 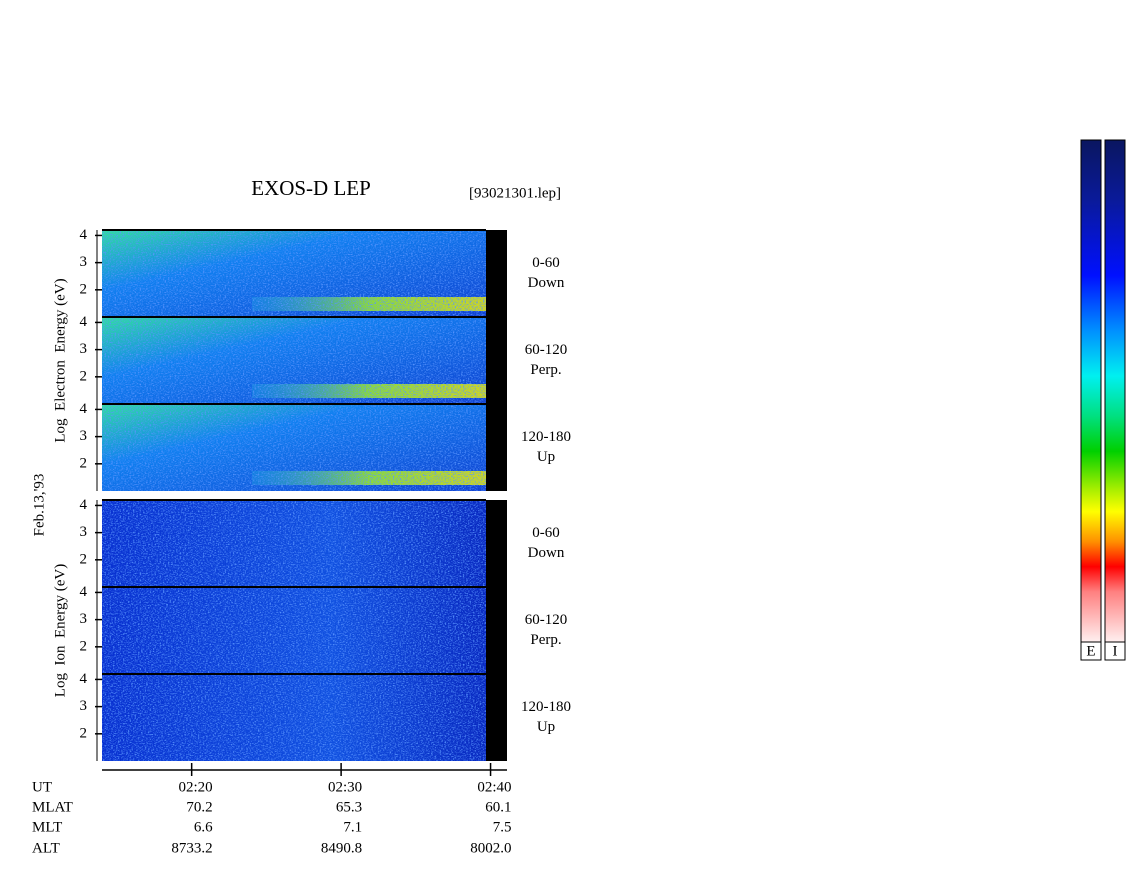 What do you see at coordinates (195, 787) in the screenshot?
I see `x-tick-label: 02:20` at bounding box center [195, 787].